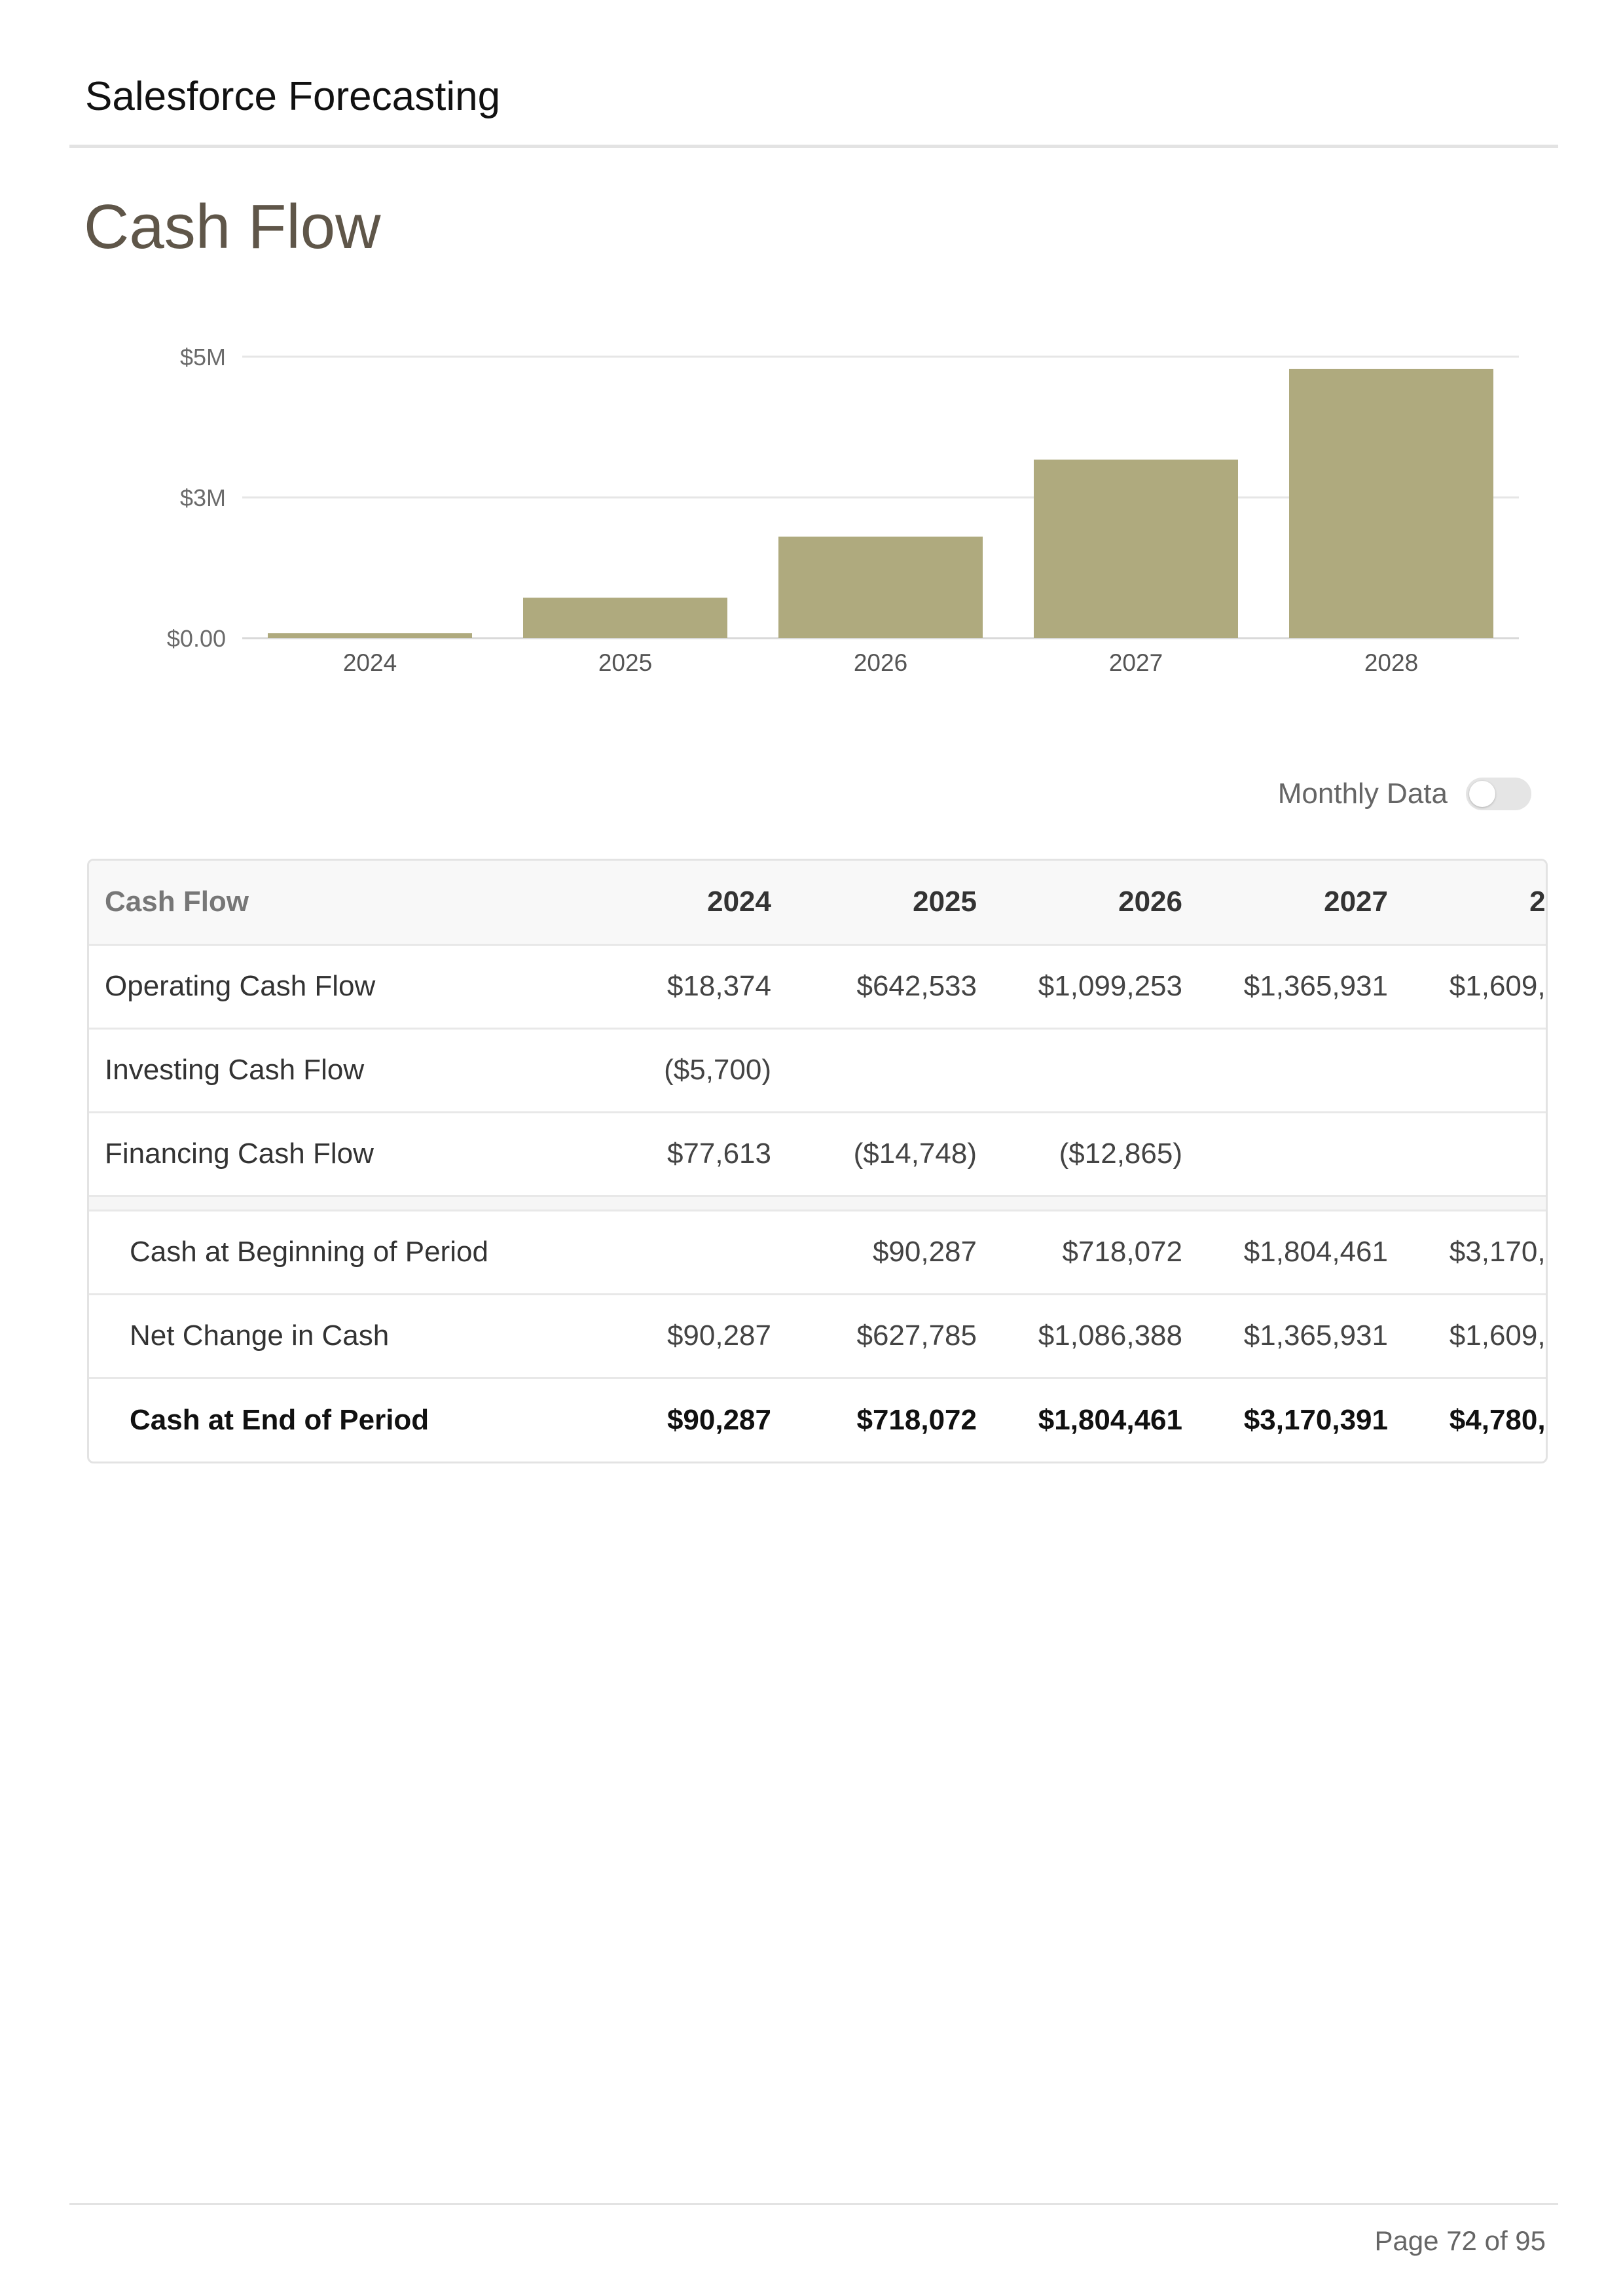 Image resolution: width=1623 pixels, height=2296 pixels. Describe the element at coordinates (880, 662) in the screenshot. I see `x-tick-label: 2026` at that location.